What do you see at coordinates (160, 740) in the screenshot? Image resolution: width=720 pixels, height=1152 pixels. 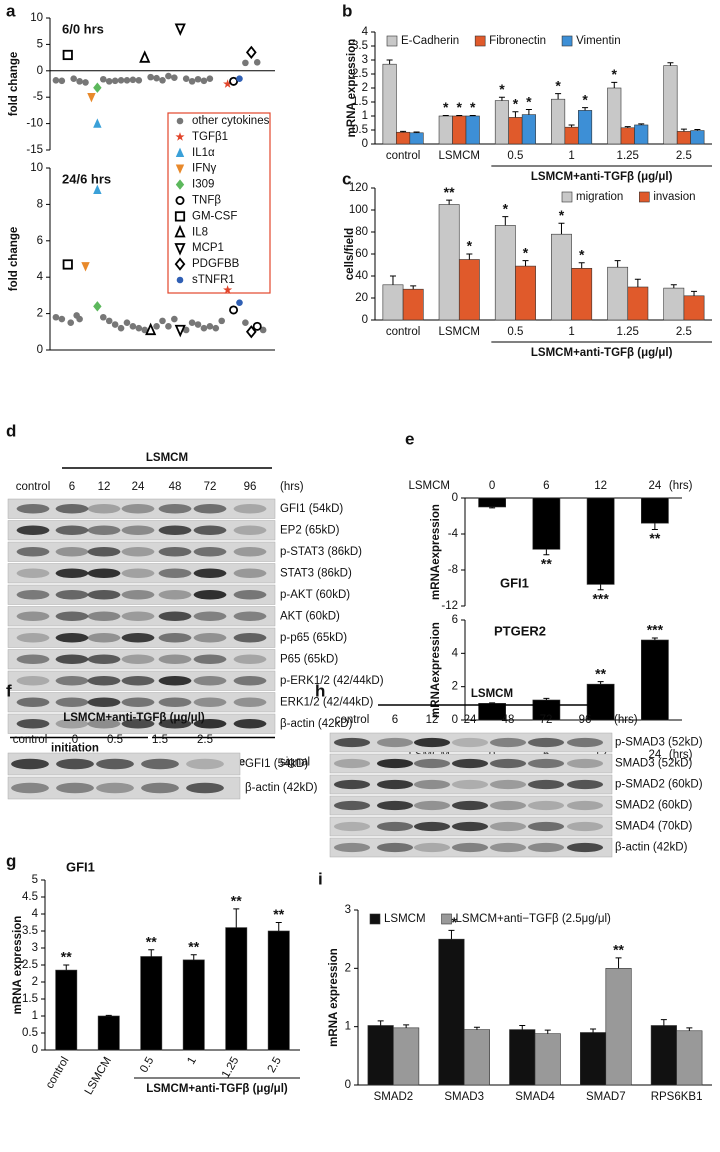 I see `lane-label: 1.5` at bounding box center [160, 740].